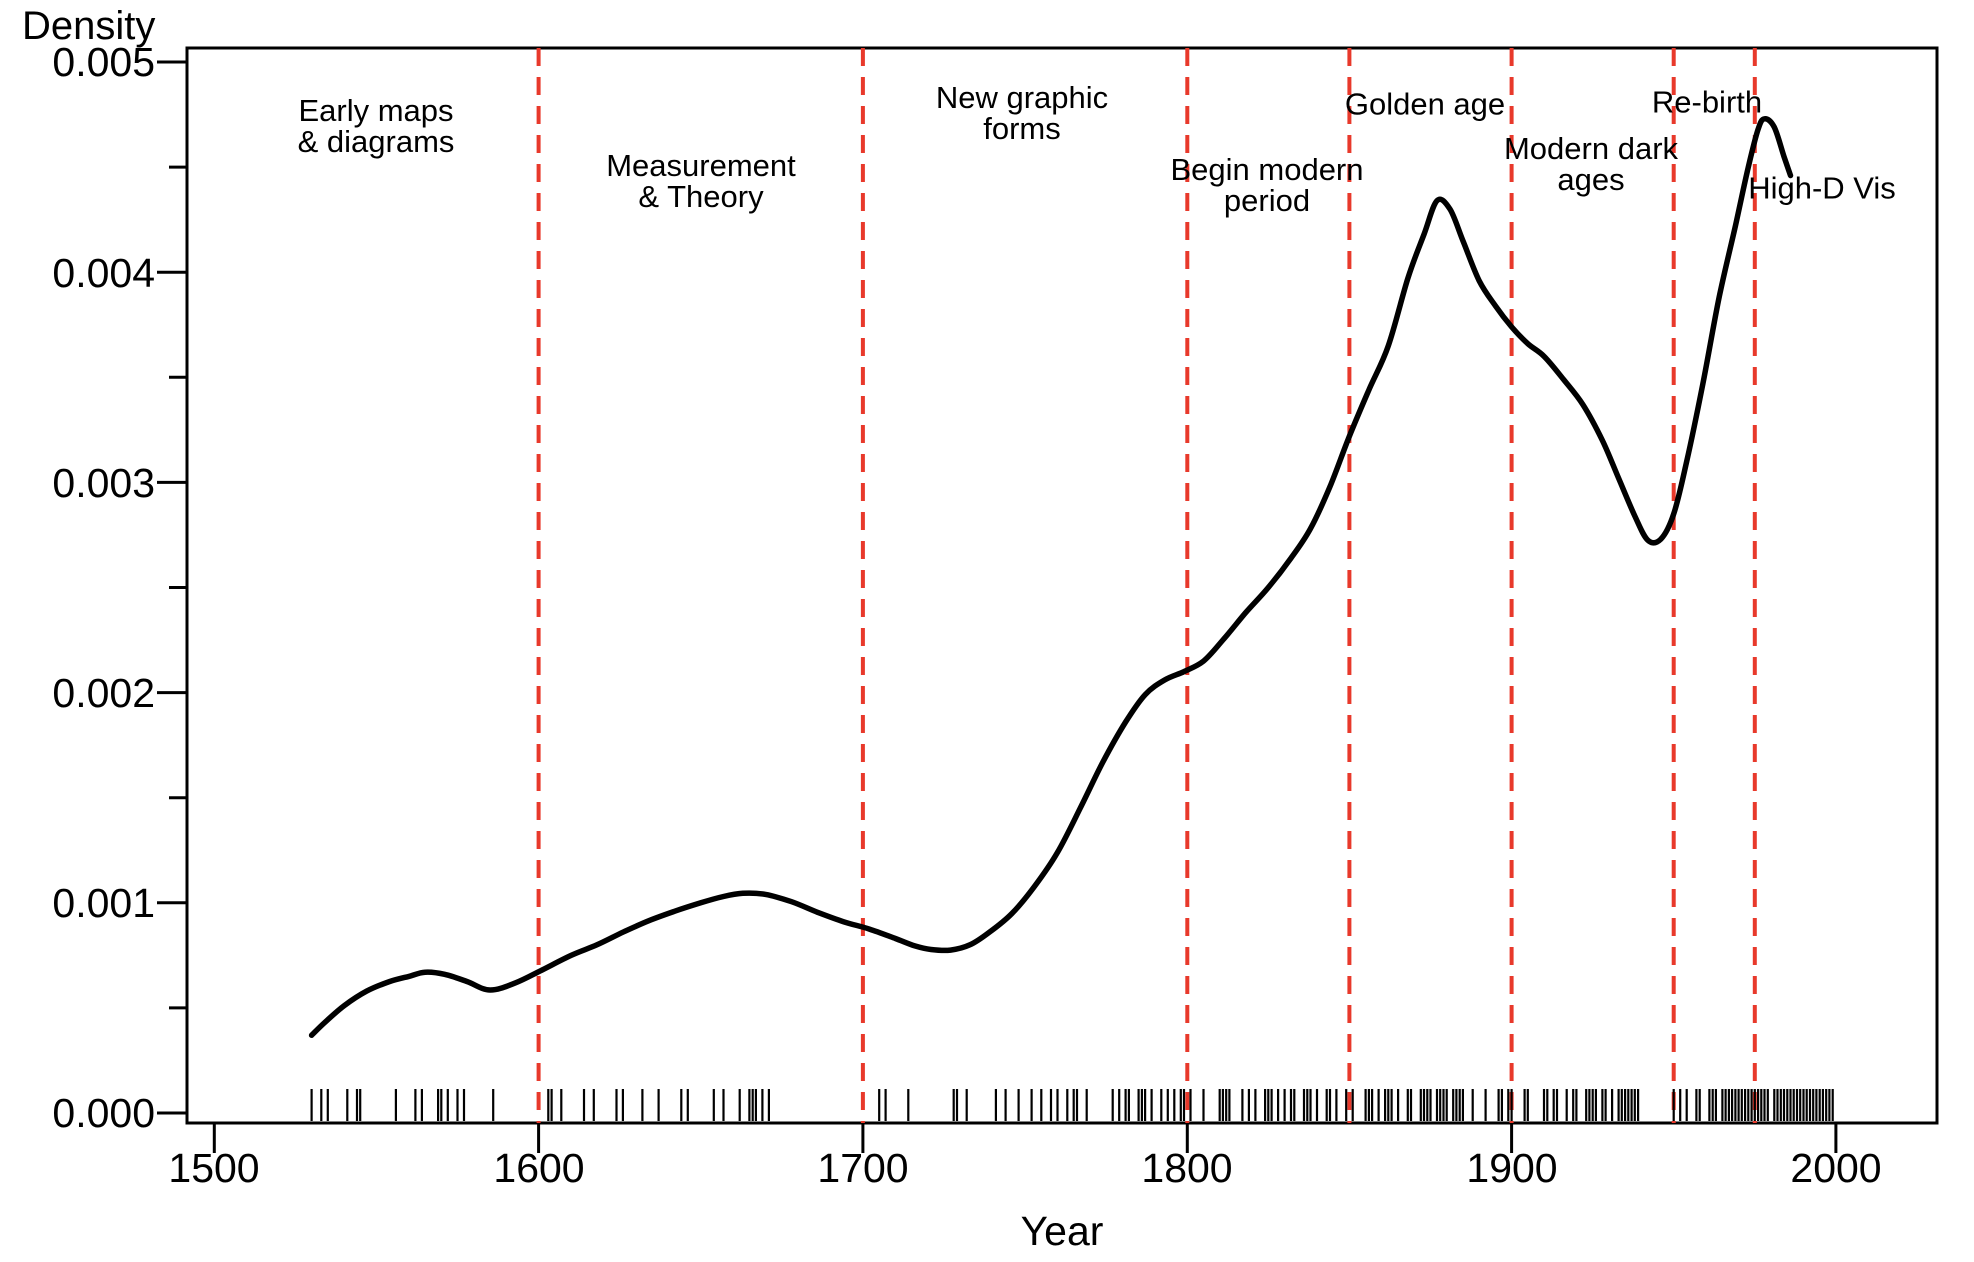 This screenshot has height=1262, width=1974. Describe the element at coordinates (863, 1168) in the screenshot. I see `x-tick-label-1700: 1700` at that location.